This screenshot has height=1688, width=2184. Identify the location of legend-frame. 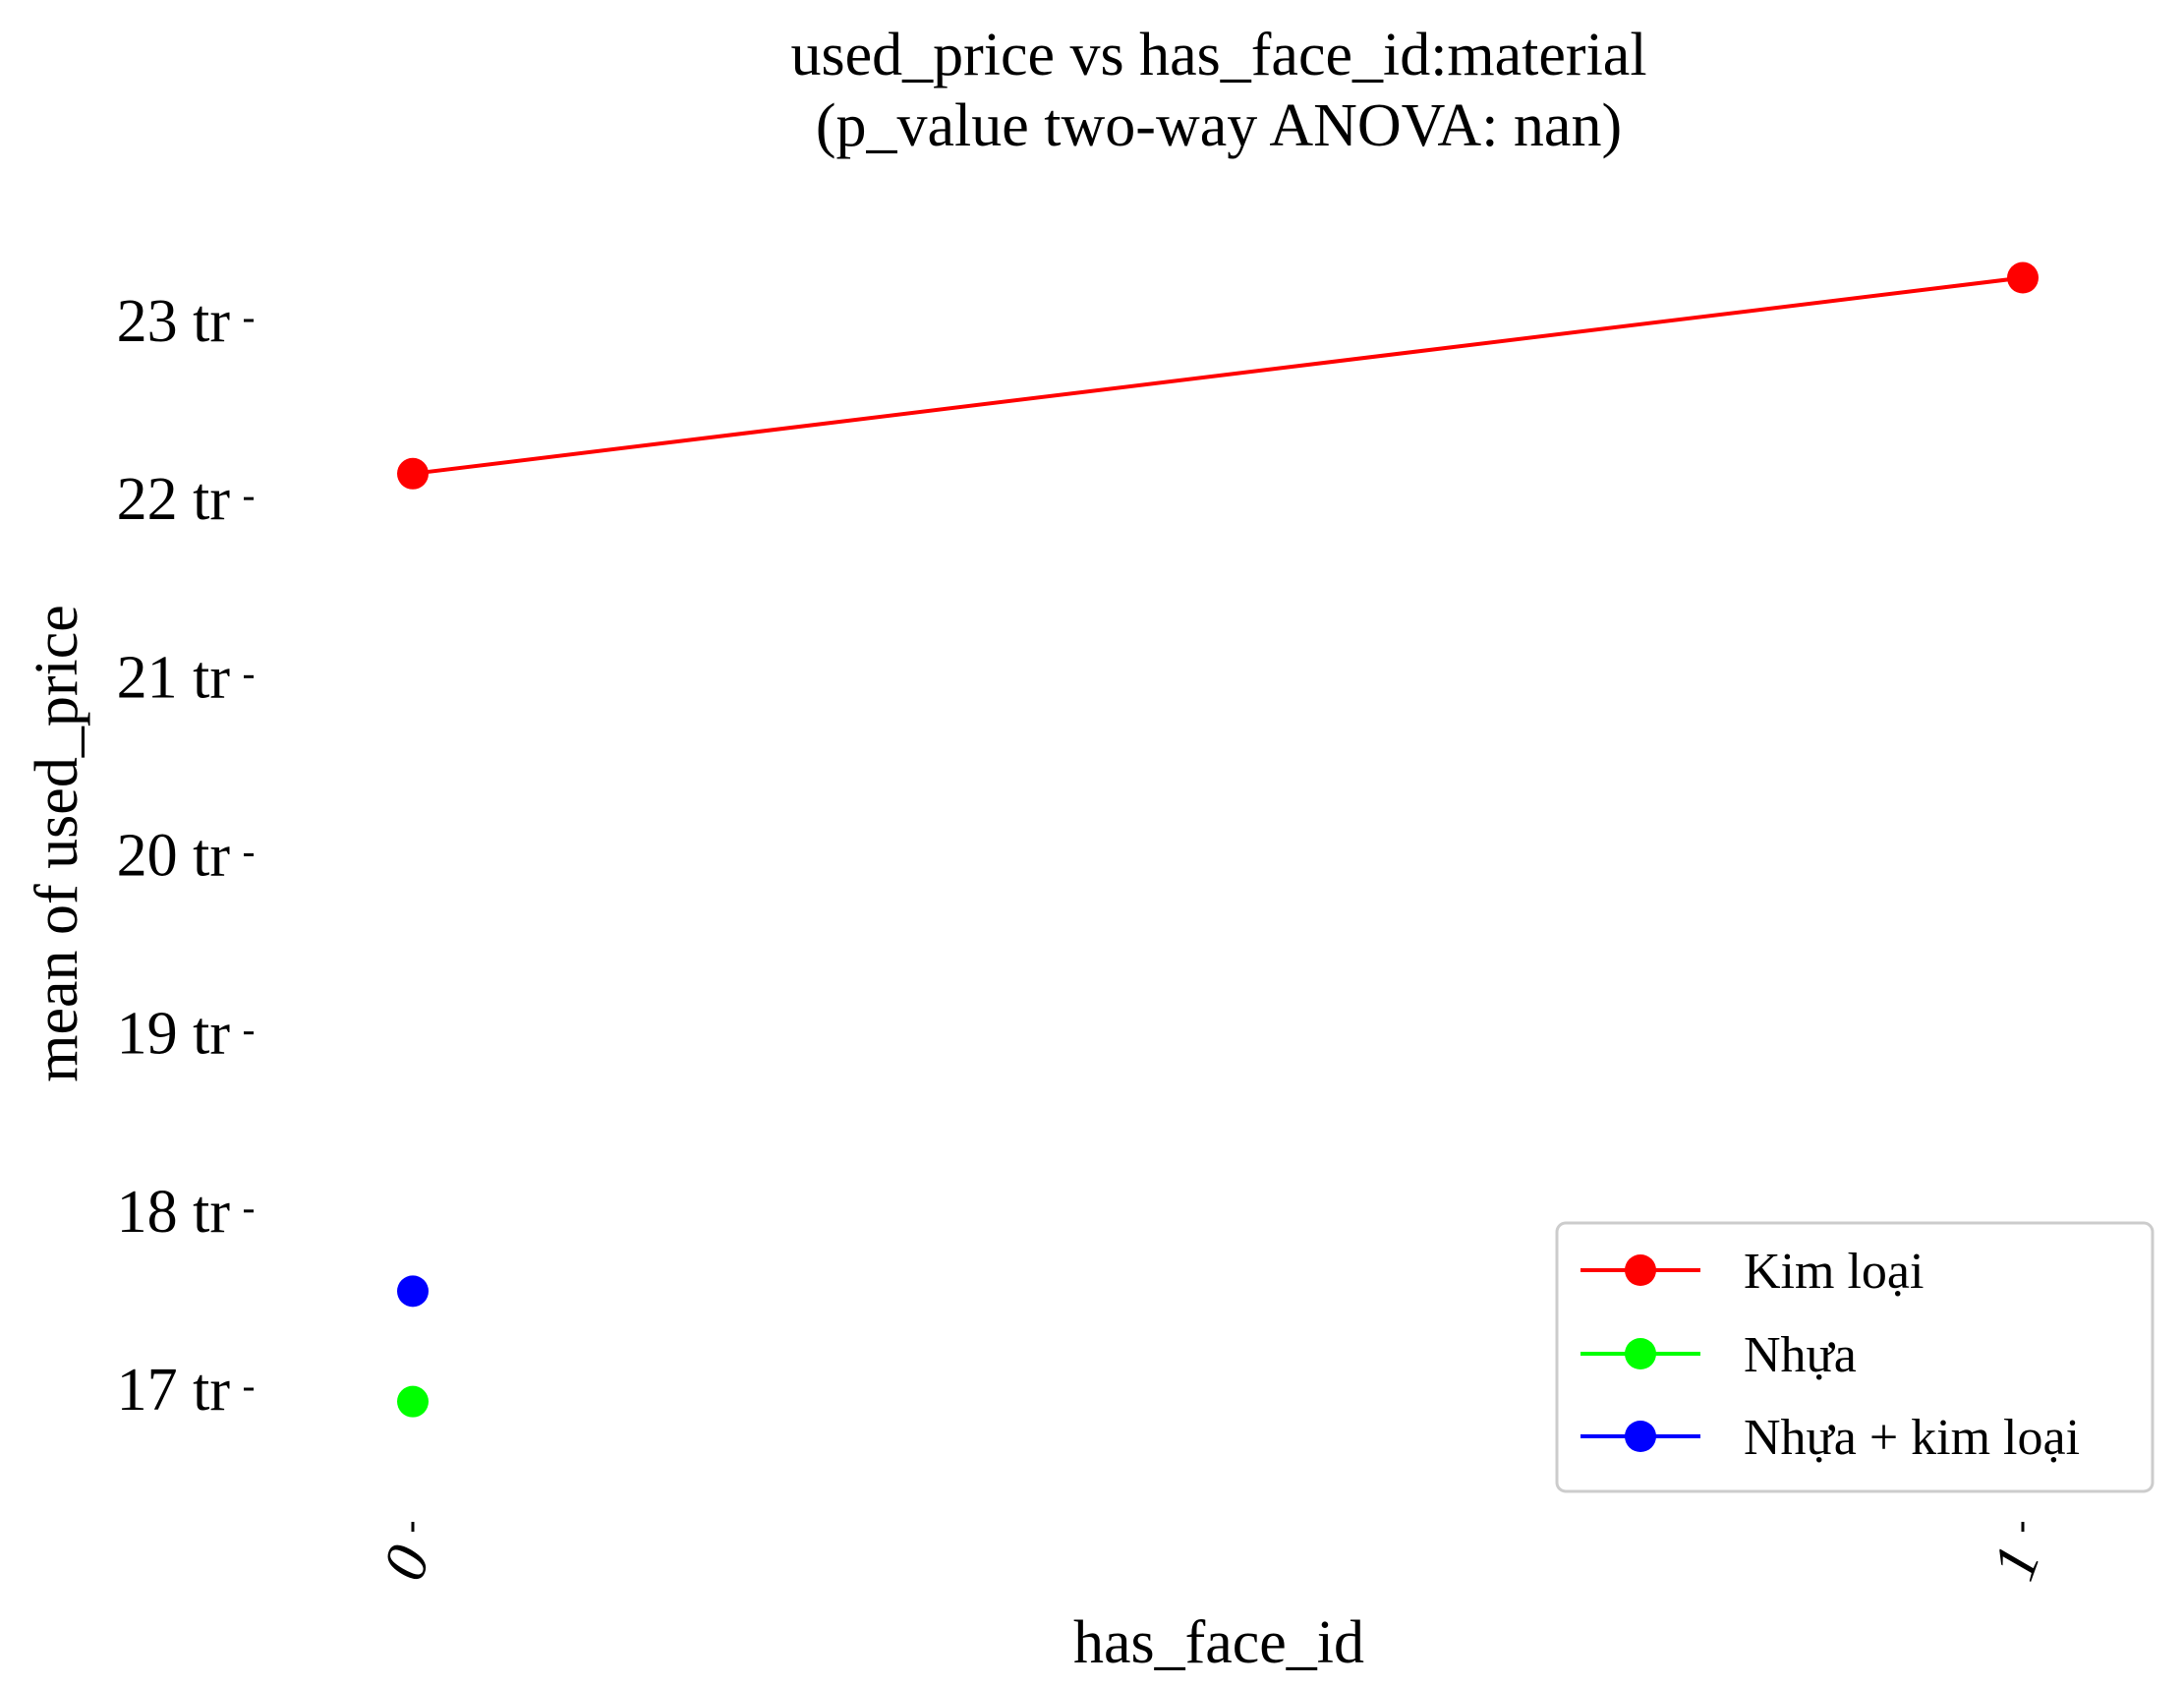
(1855, 1357).